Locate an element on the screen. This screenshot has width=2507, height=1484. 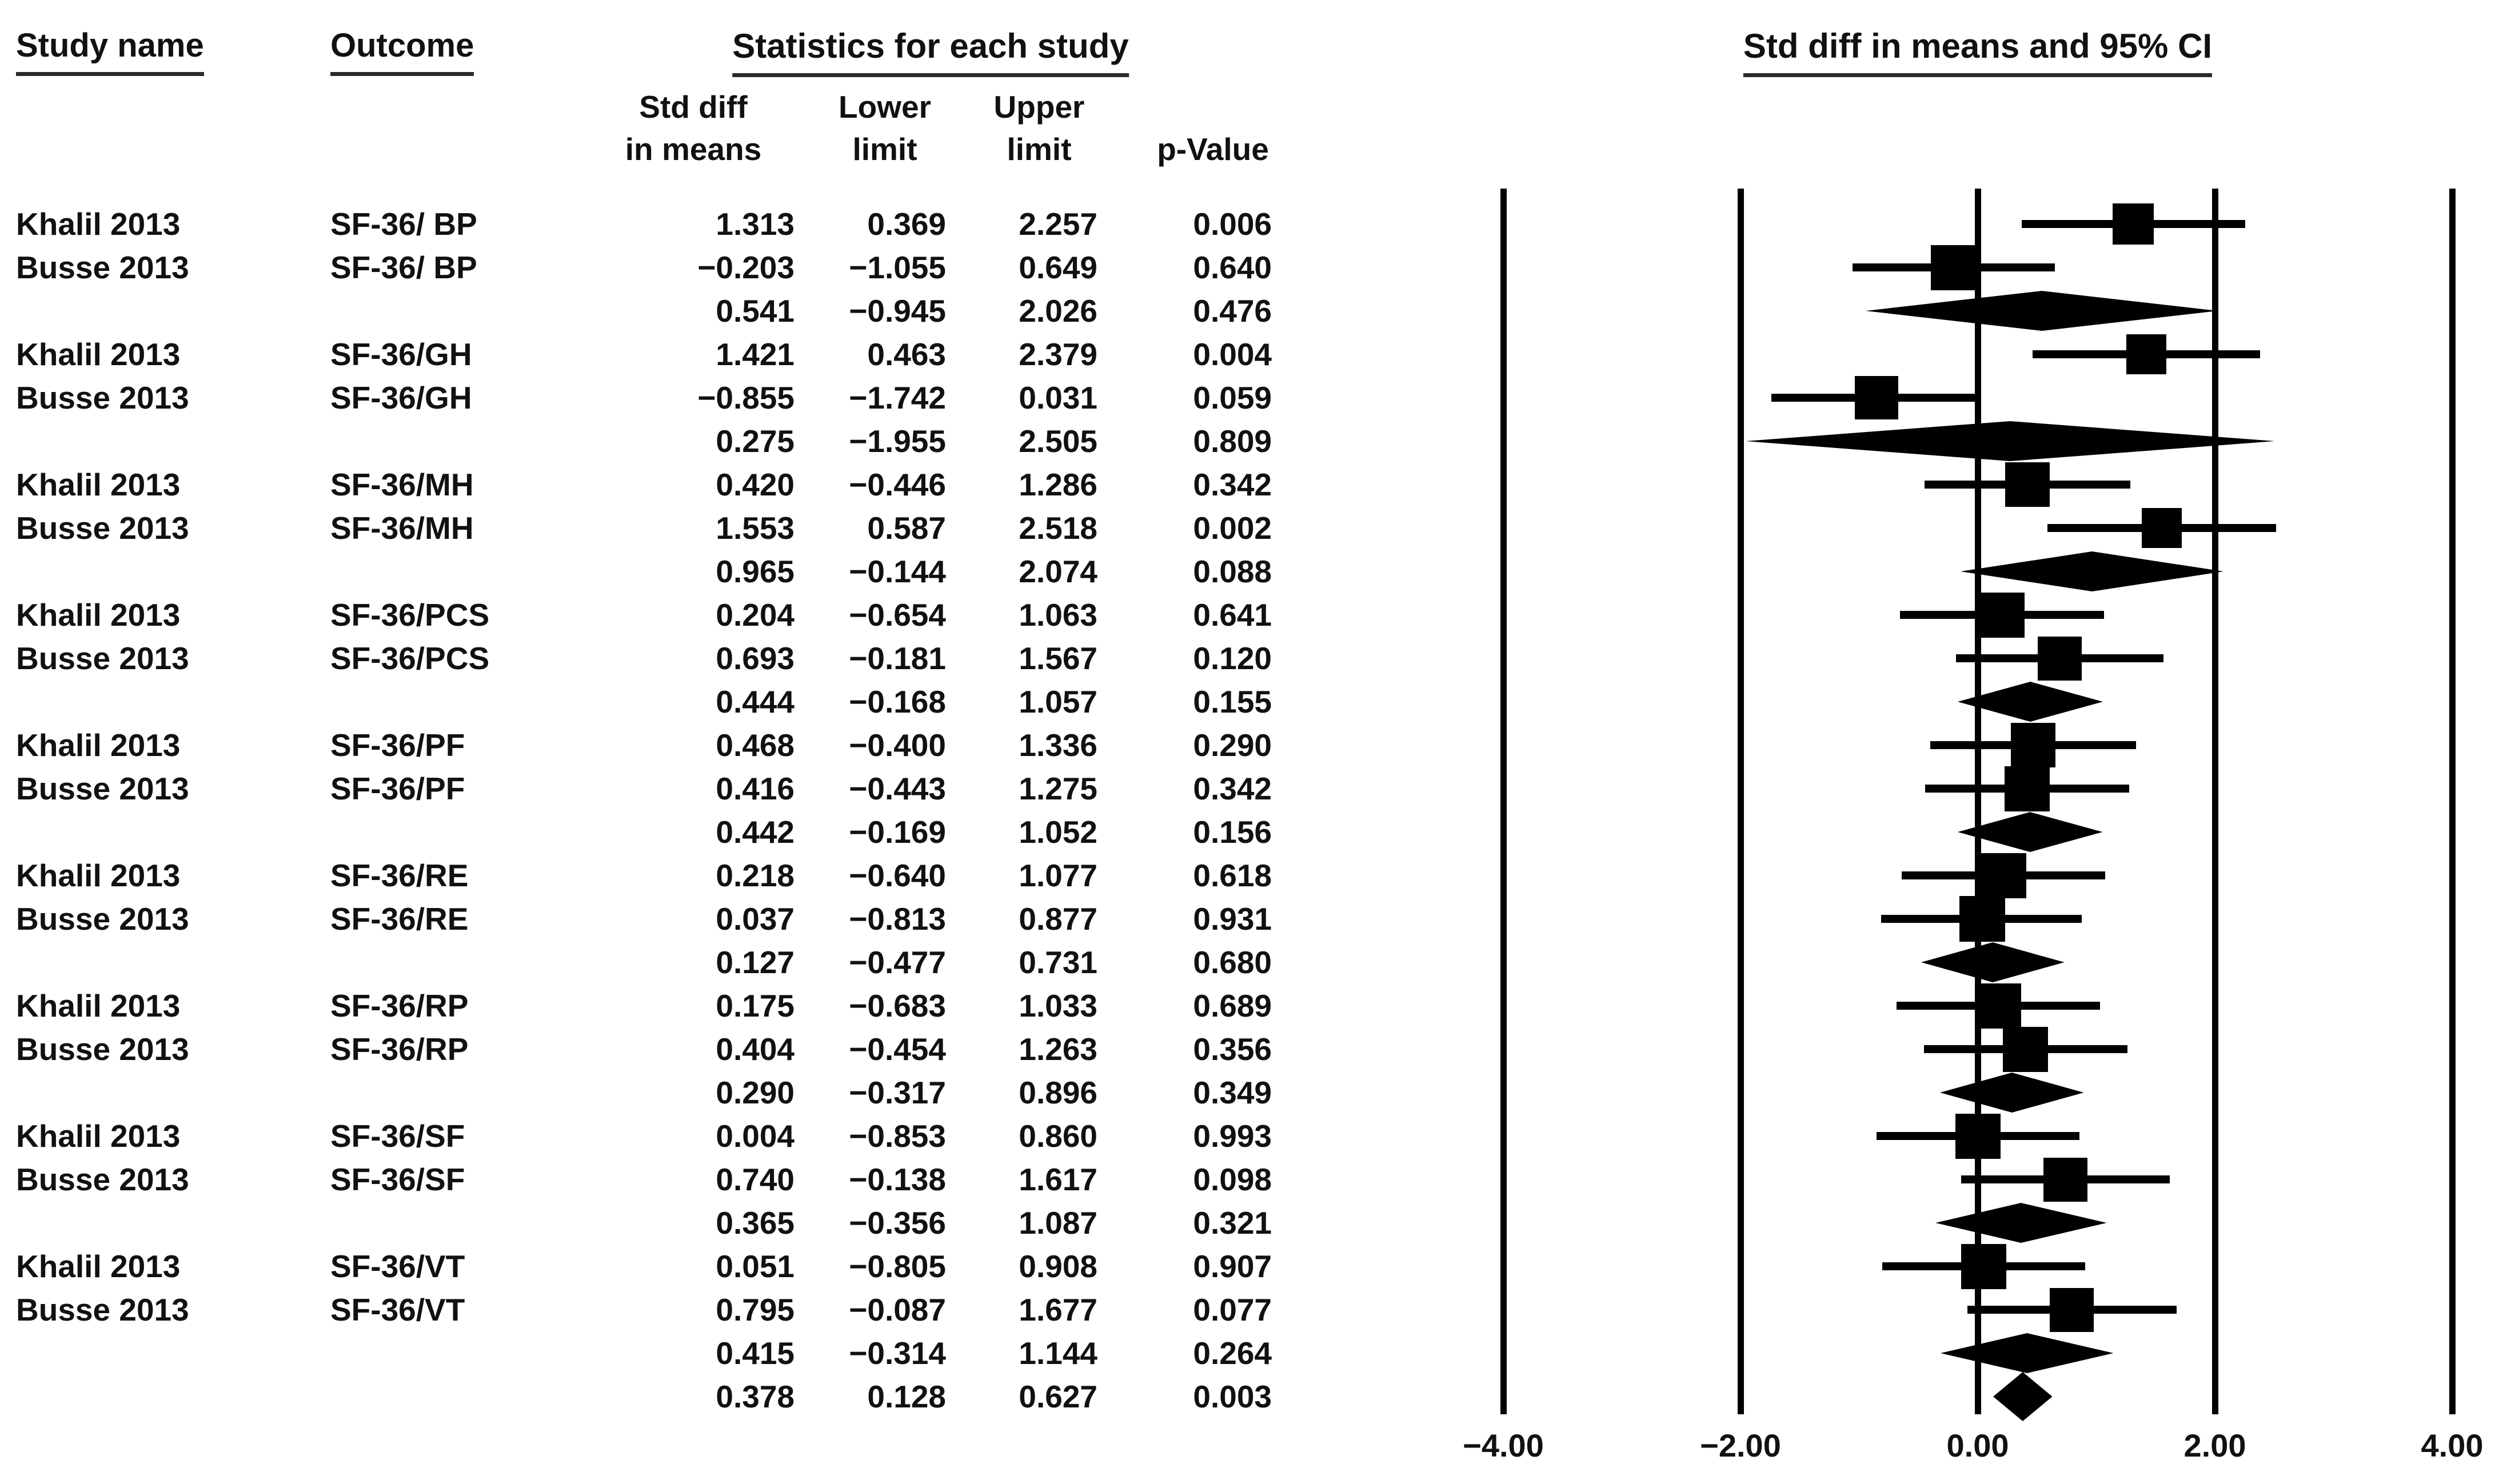
p-value-cell: 0.640 is located at coordinates (1232, 267).